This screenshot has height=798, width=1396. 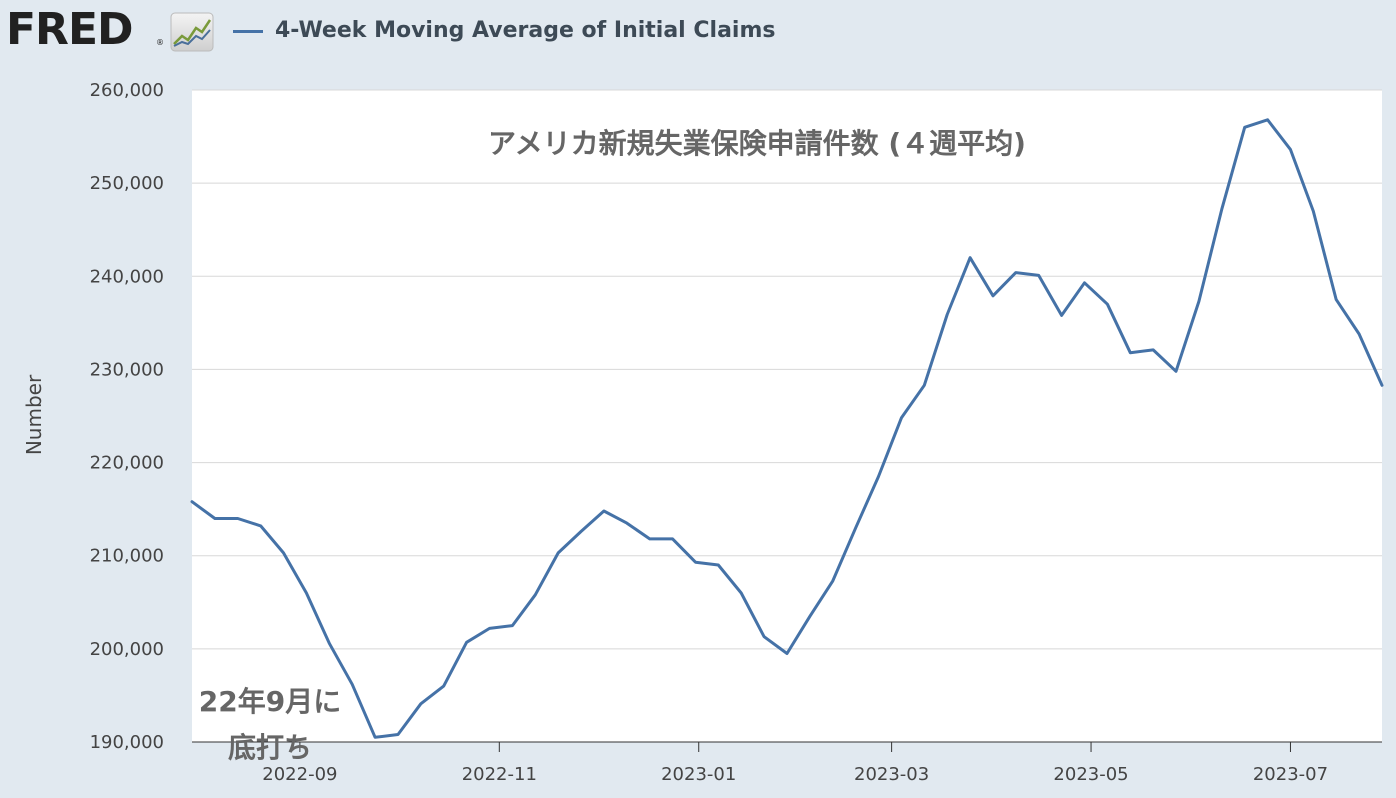 What do you see at coordinates (270, 701) in the screenshot?
I see `bottom-annotation-line1: 22年9月に` at bounding box center [270, 701].